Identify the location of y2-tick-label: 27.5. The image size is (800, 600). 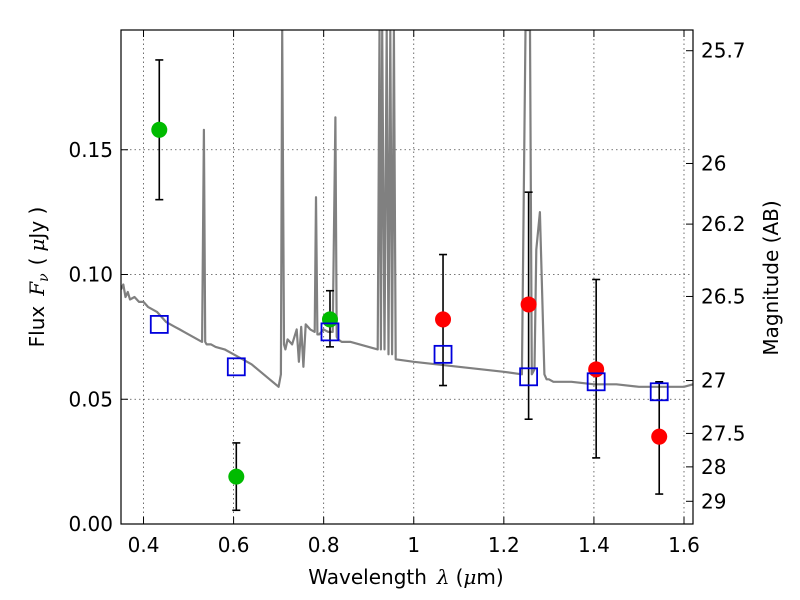
(723, 433).